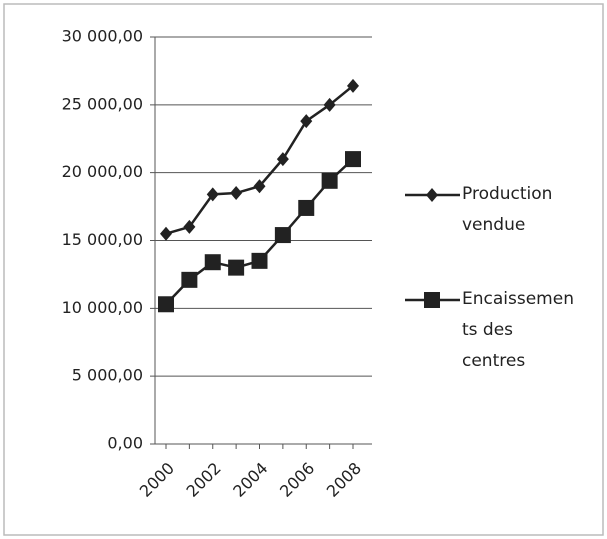  Describe the element at coordinates (507, 209) in the screenshot. I see `legend-label: Production vendue` at that location.